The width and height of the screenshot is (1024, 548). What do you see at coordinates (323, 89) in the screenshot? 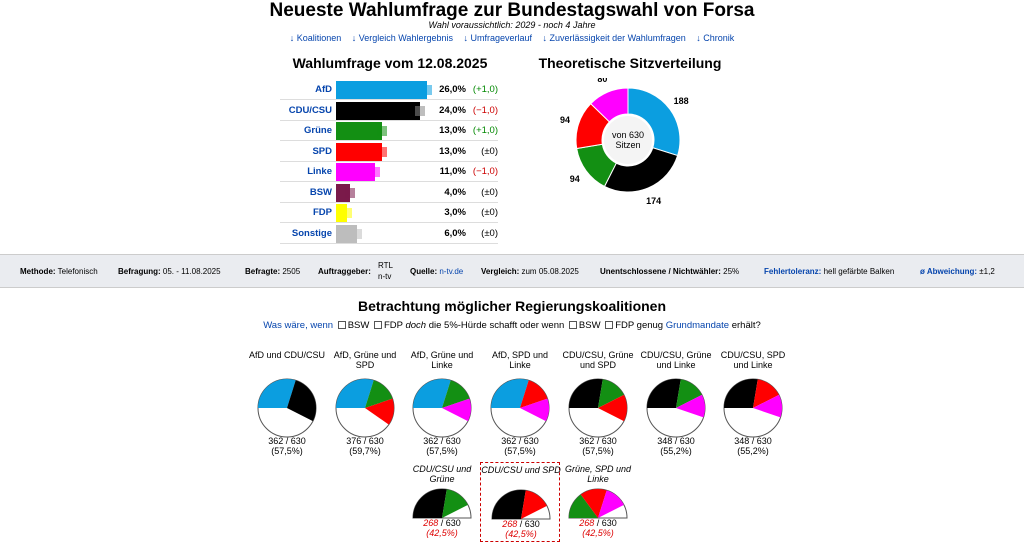
I see `party-link: AfD` at bounding box center [323, 89].